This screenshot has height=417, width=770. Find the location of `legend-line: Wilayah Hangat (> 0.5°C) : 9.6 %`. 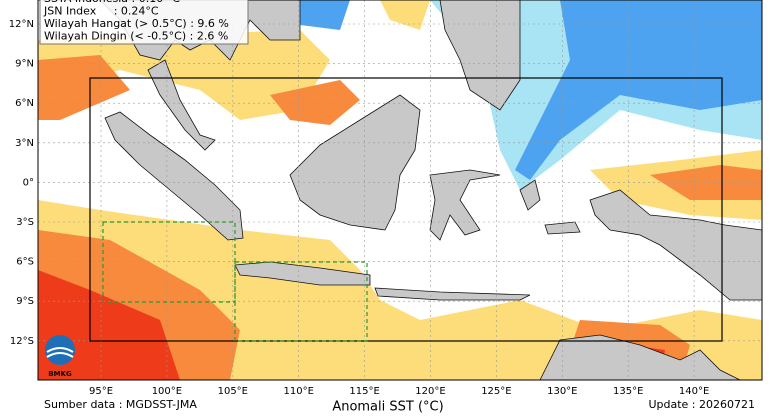

legend-line: Wilayah Hangat (> 0.5°C) : 9.6 % is located at coordinates (136, 23).